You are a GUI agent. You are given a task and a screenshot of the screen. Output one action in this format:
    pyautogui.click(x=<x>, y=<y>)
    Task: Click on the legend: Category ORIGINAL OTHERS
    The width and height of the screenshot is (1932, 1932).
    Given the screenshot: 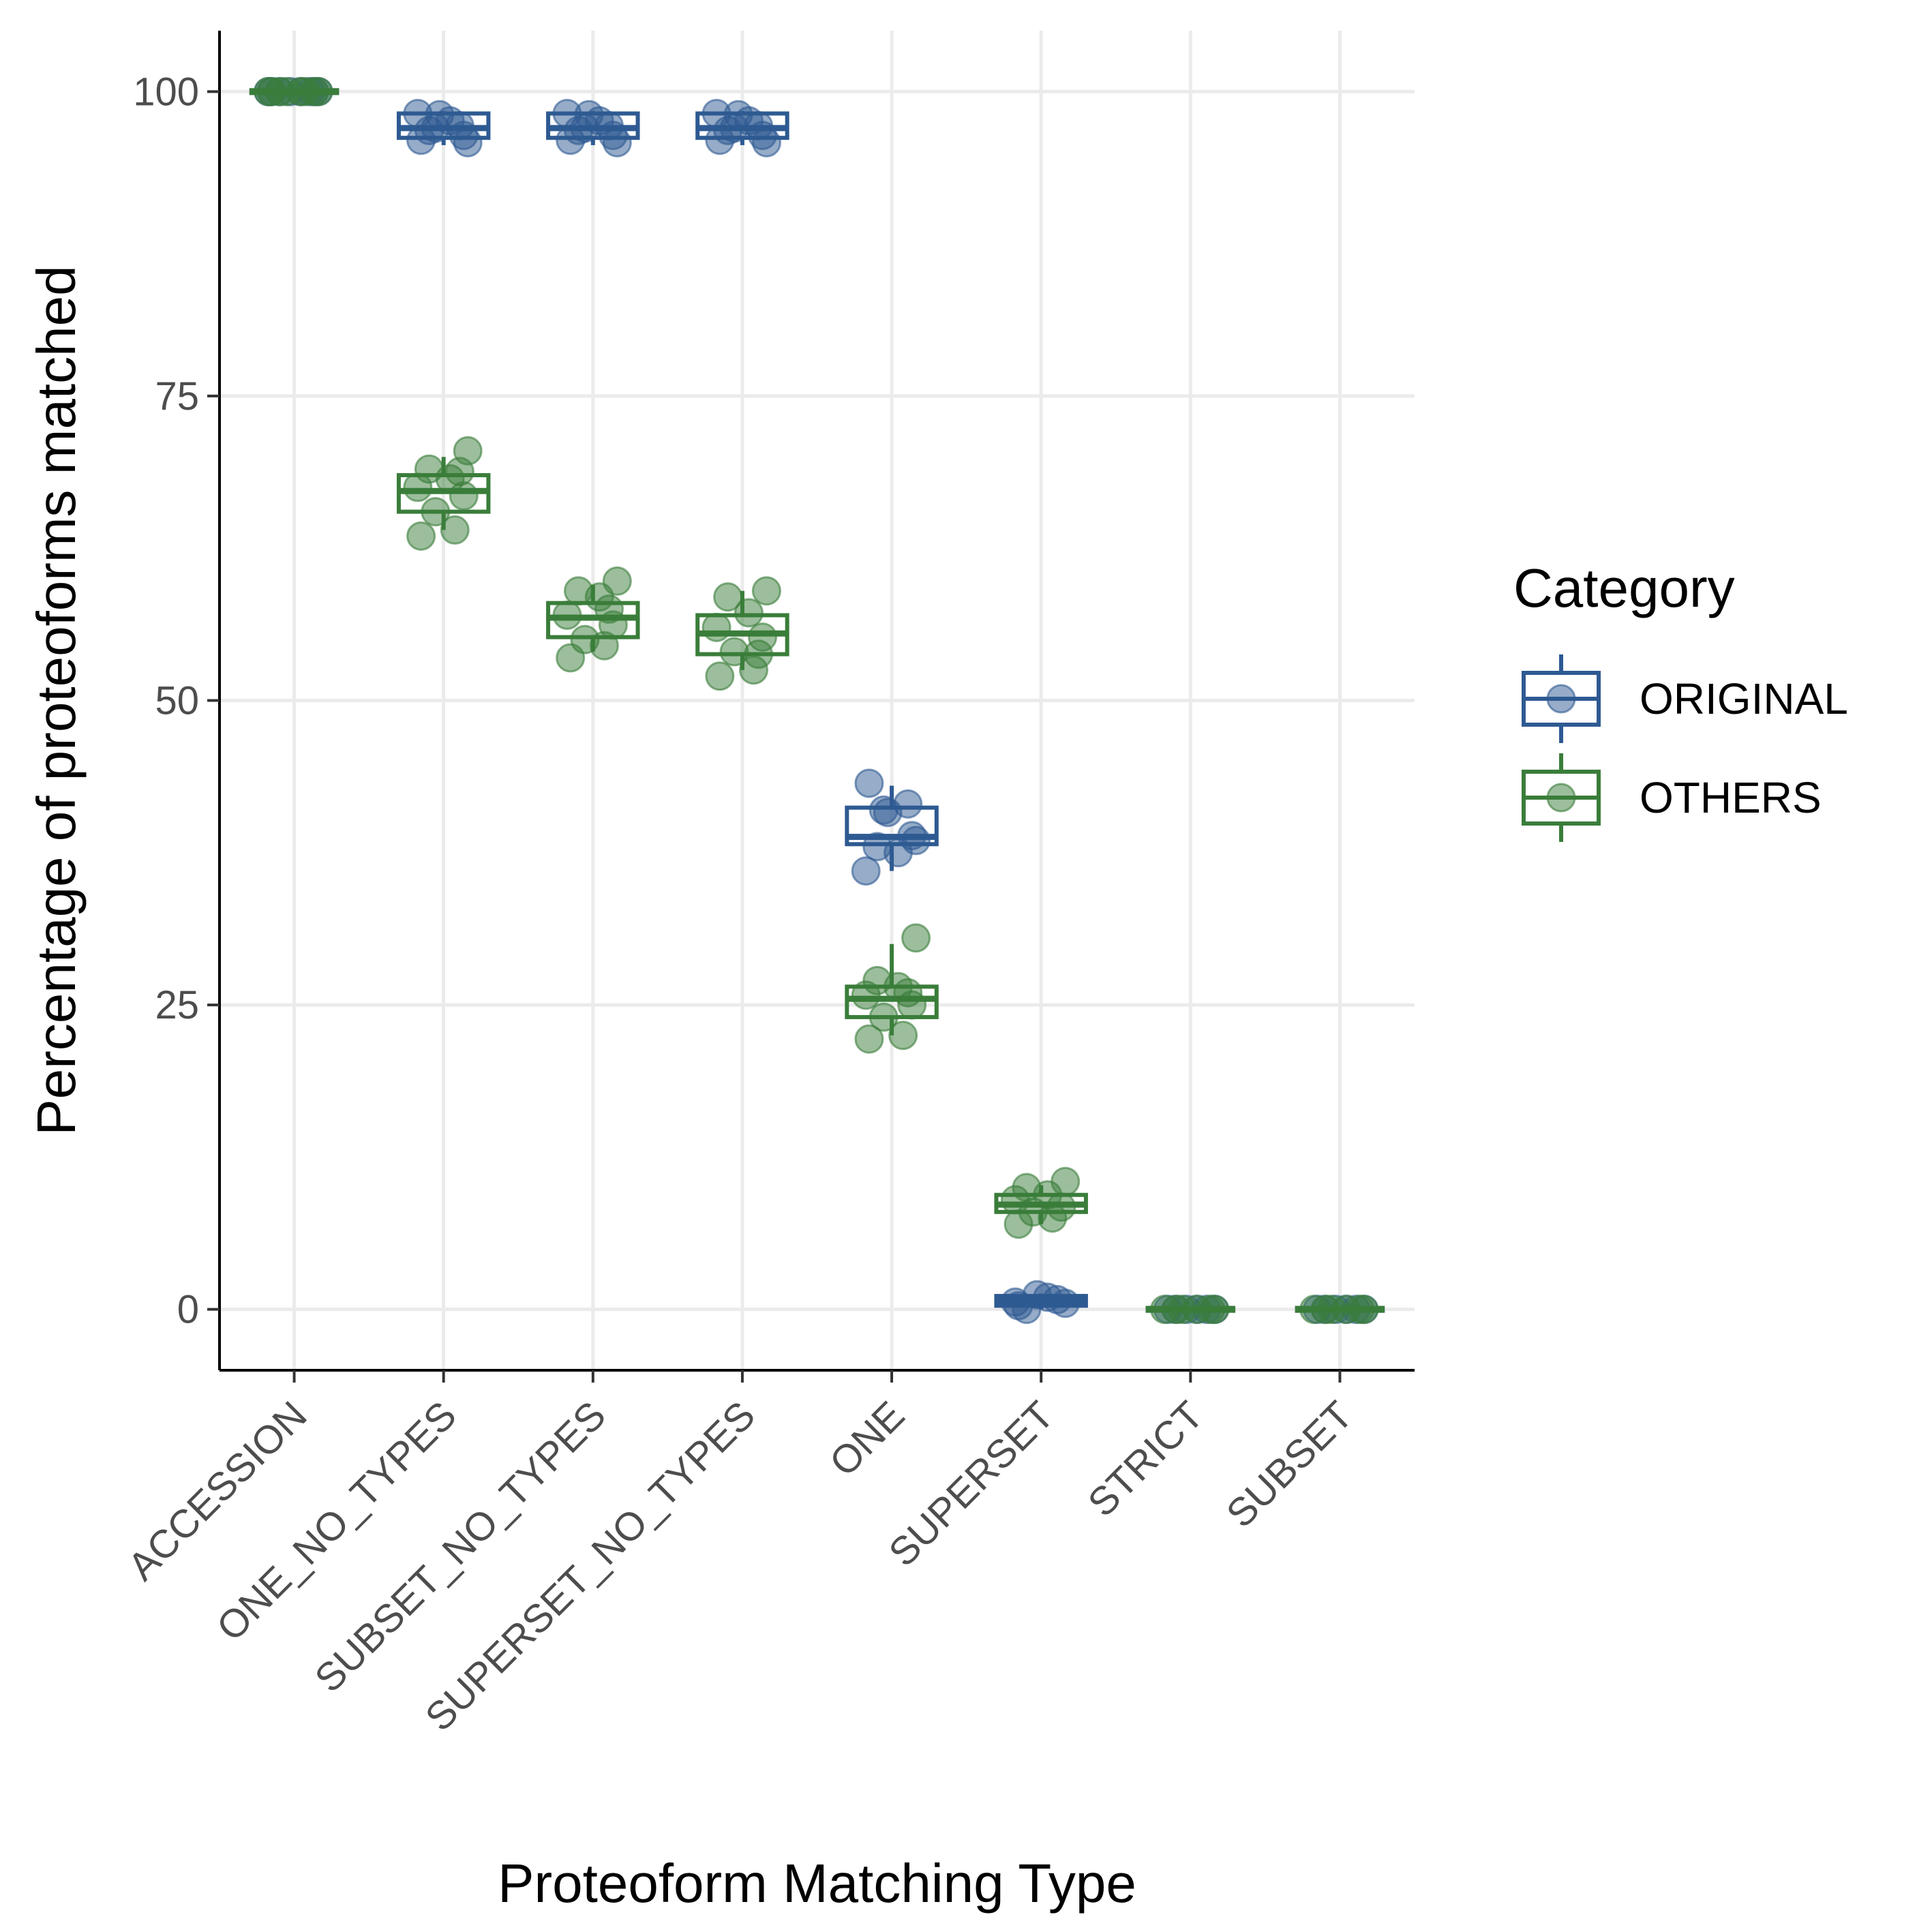 What is the action you would take?
    pyautogui.click(x=1681, y=700)
    